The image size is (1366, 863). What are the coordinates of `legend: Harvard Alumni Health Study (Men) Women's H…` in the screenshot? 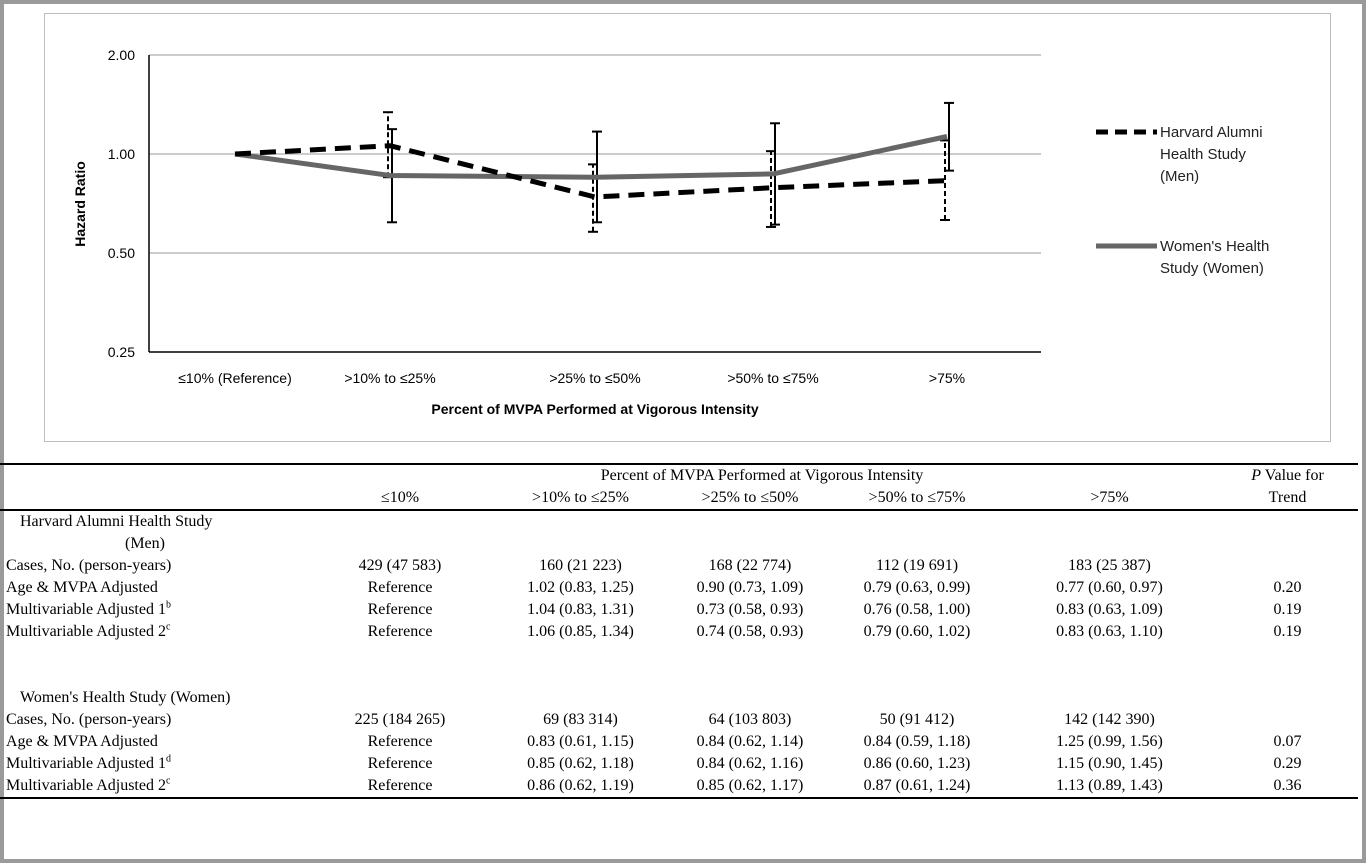 It's located at (1182, 200).